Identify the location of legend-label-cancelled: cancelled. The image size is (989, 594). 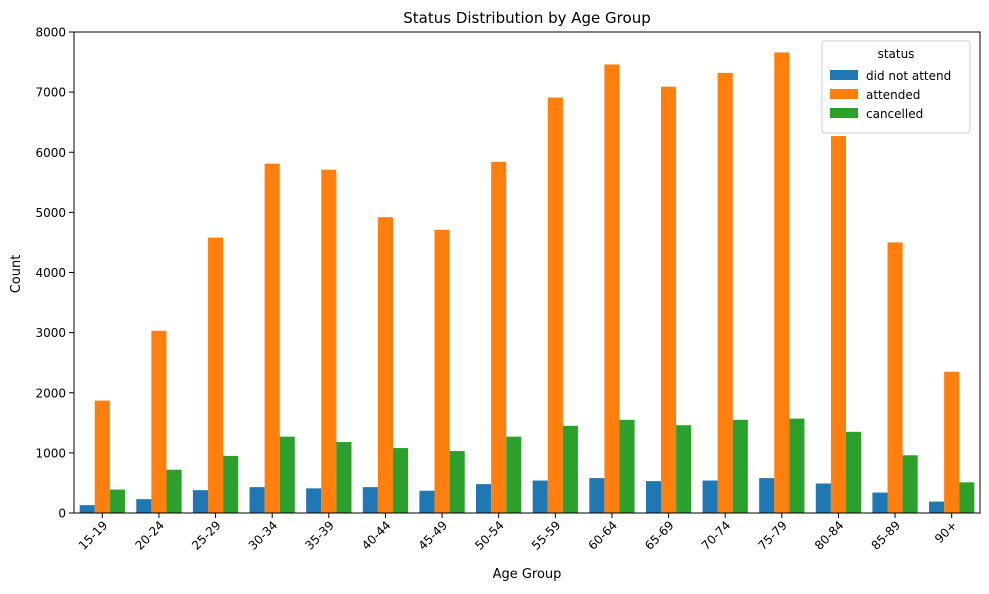
(894, 114).